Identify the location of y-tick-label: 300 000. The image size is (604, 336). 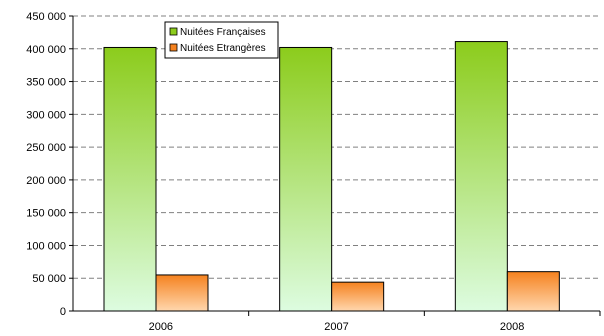
(46, 115).